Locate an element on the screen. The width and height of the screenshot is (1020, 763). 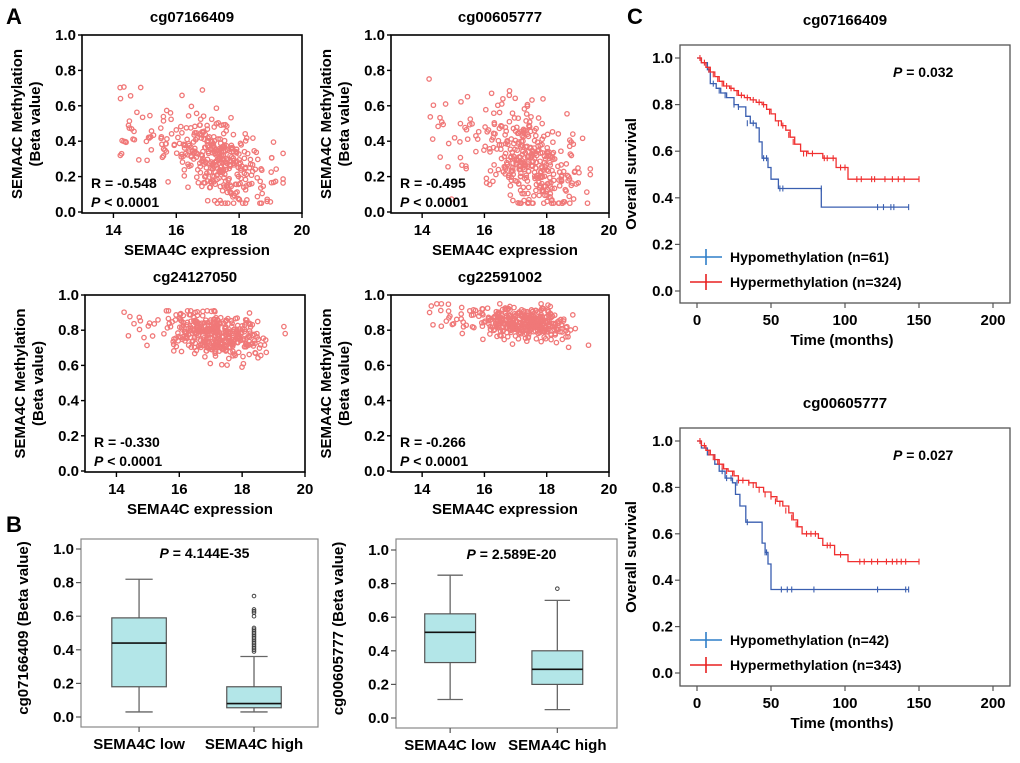
km-series-hypo is located at coordinates (803, 516).